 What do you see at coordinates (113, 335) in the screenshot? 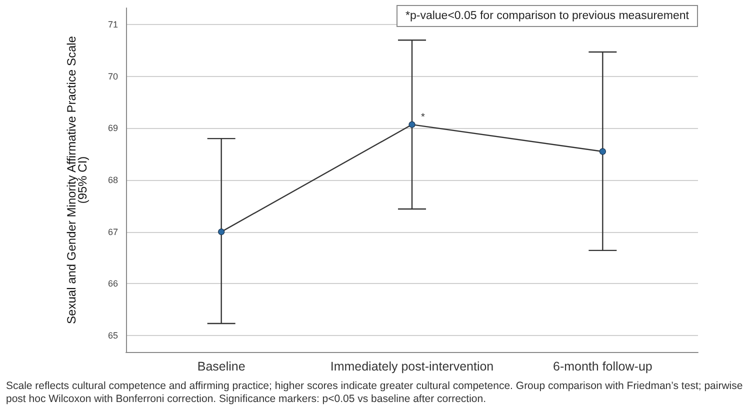
I see `y-tick-label: 65` at bounding box center [113, 335].